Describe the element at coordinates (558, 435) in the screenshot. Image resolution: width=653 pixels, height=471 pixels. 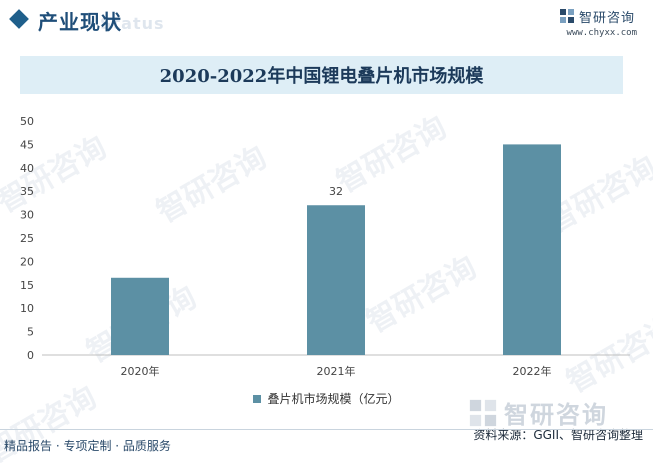
I see `data-source: 资料来源：GGII、智研咨询整理` at that location.